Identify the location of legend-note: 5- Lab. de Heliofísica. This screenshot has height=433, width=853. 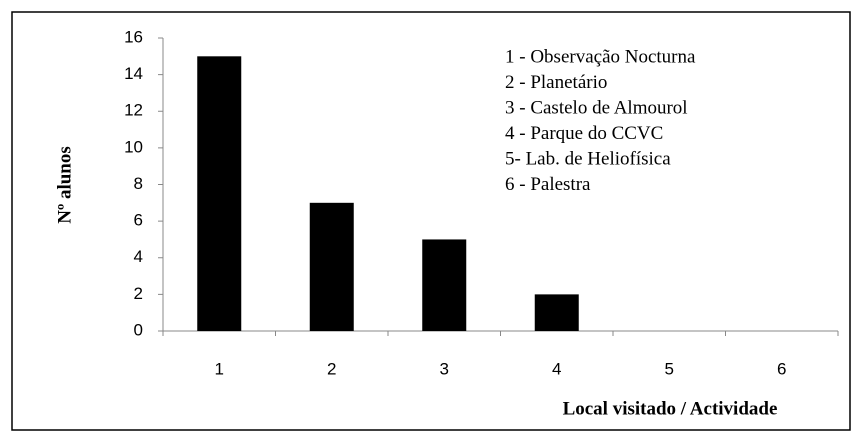
(588, 158).